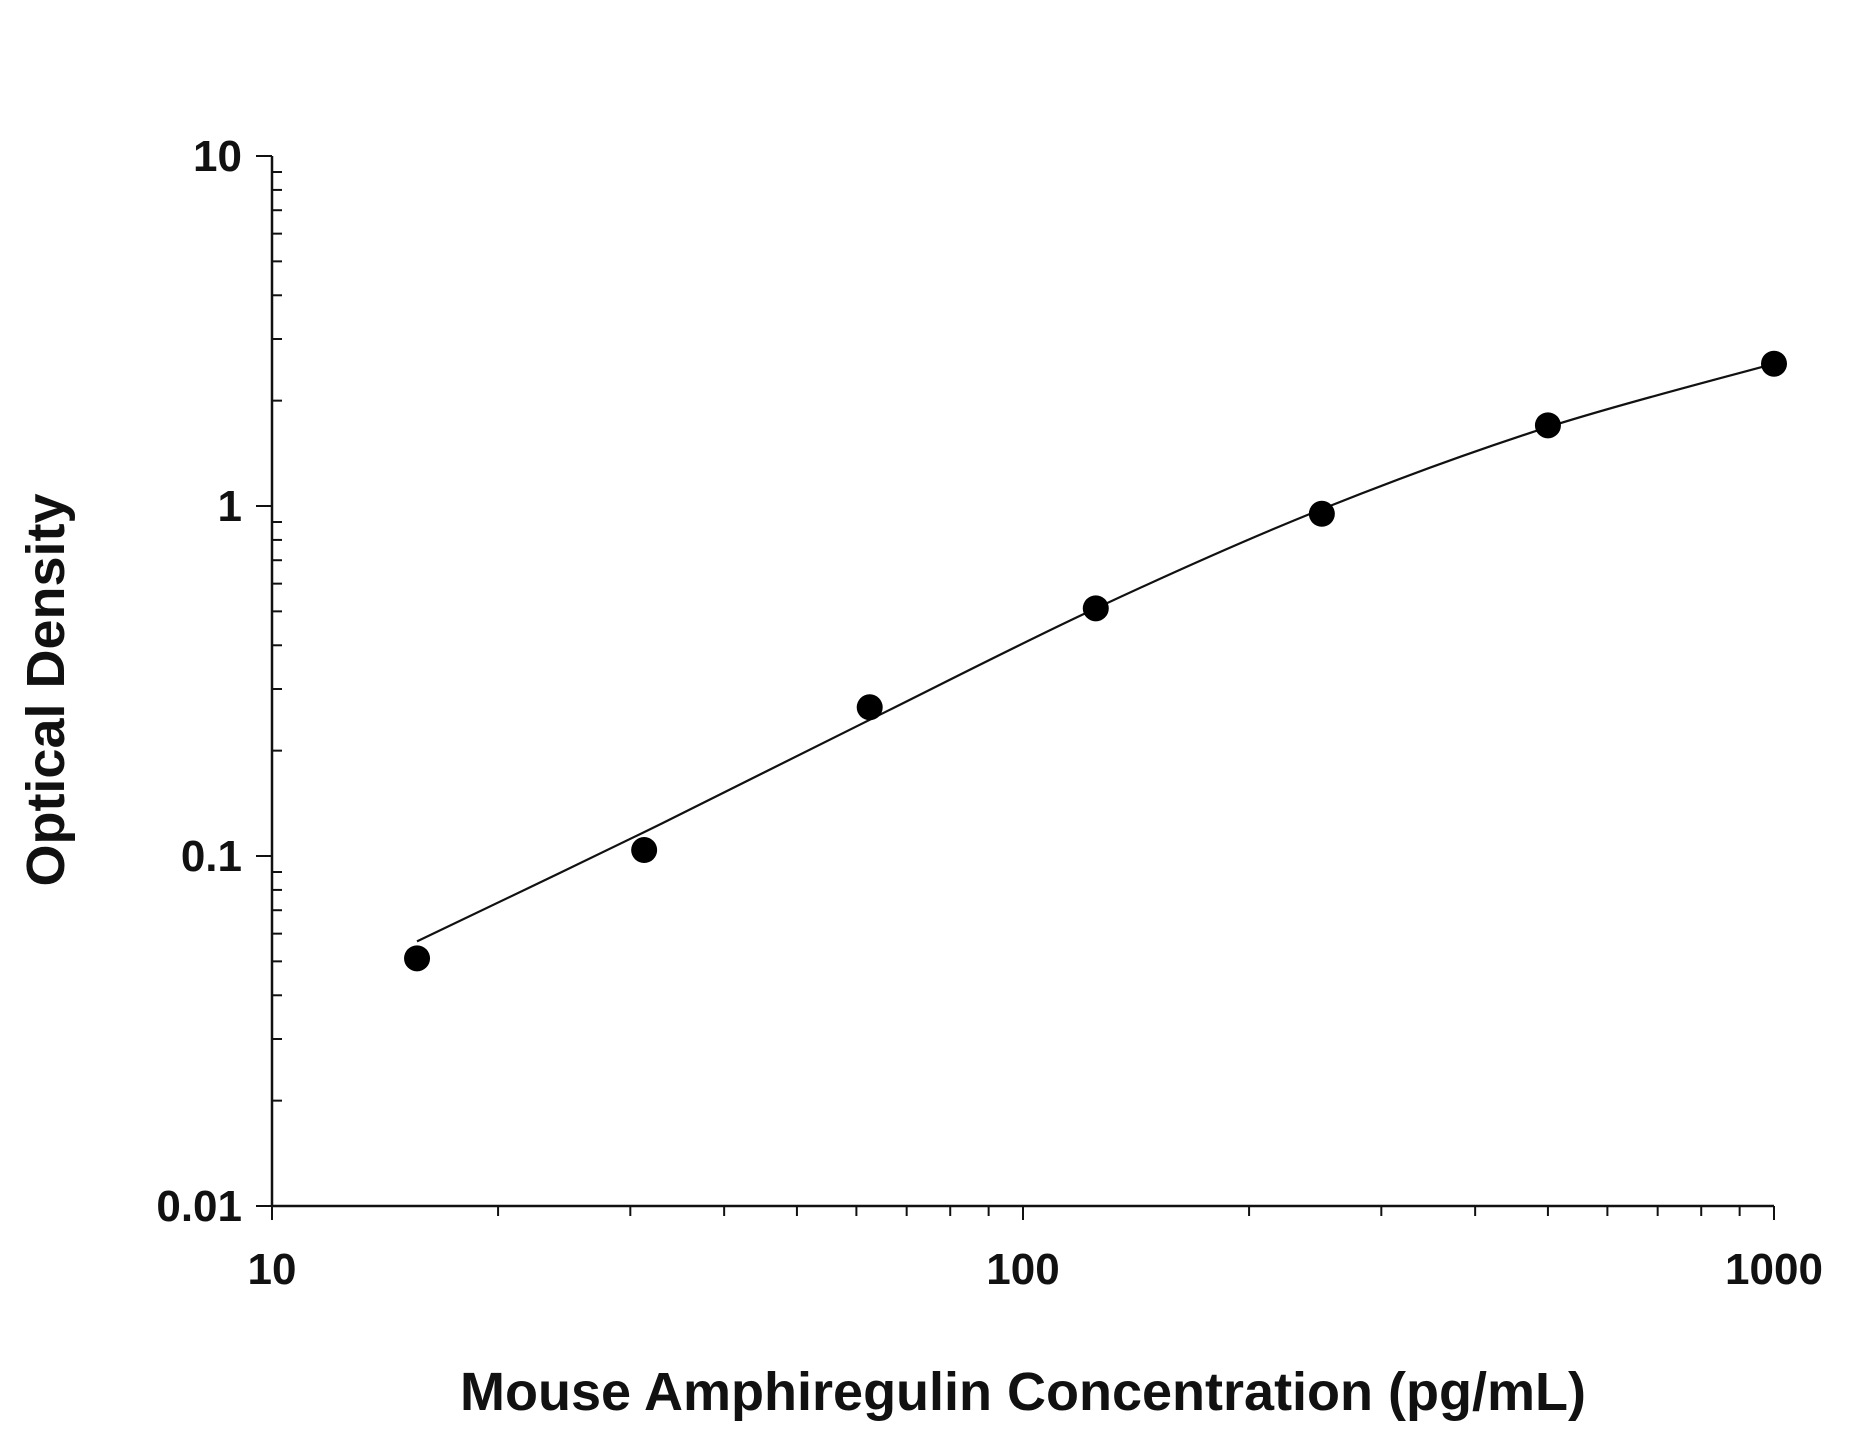  I want to click on x-tick-label: 10, so click(272, 1269).